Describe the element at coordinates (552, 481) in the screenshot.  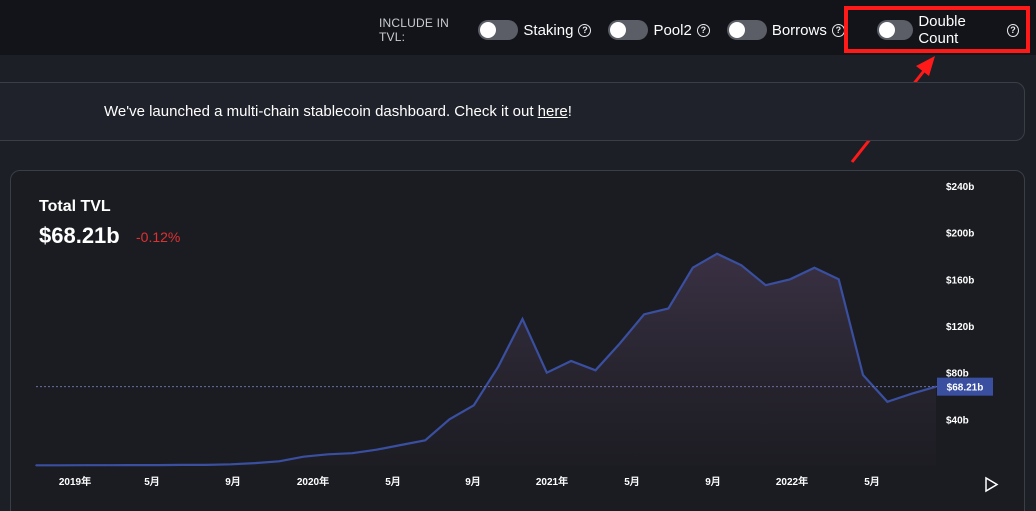
I see `x-tick-label: 2021年` at that location.